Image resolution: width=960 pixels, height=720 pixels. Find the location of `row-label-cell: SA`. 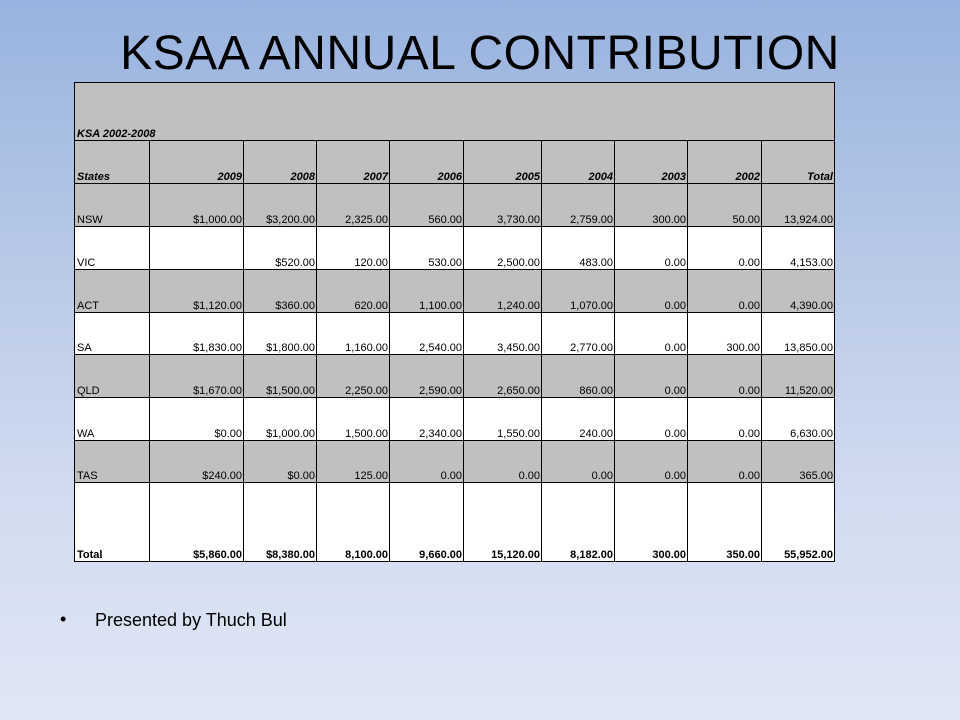

row-label-cell: SA is located at coordinates (112, 333).